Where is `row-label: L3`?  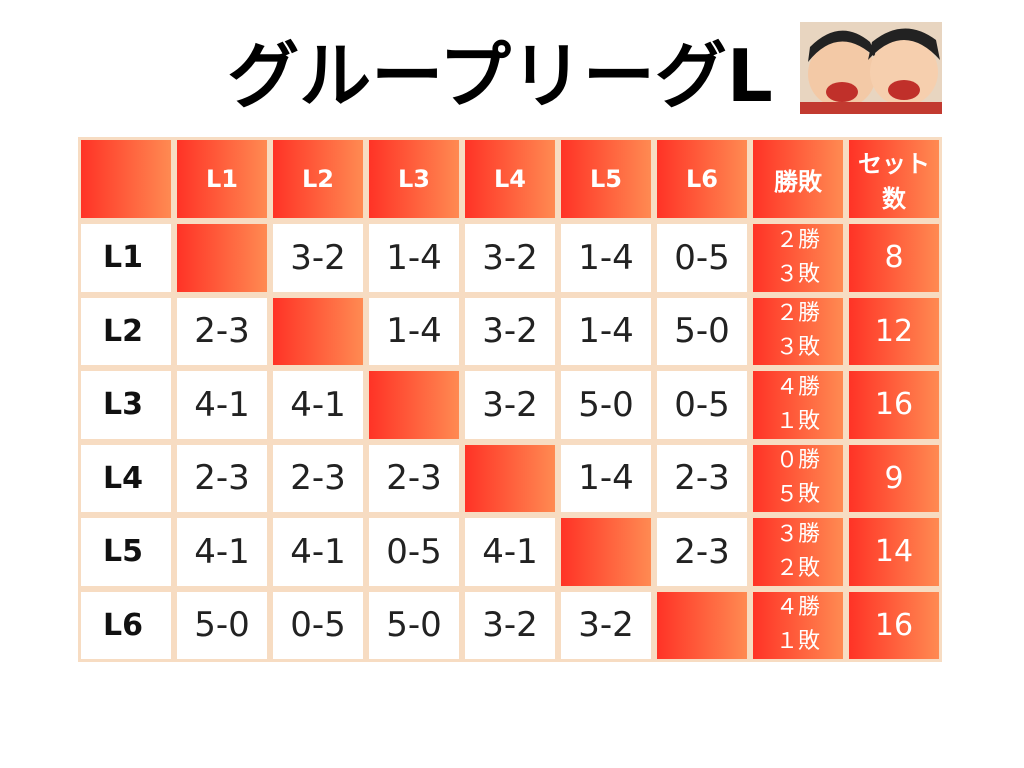
row-label: L3 is located at coordinates (126, 405).